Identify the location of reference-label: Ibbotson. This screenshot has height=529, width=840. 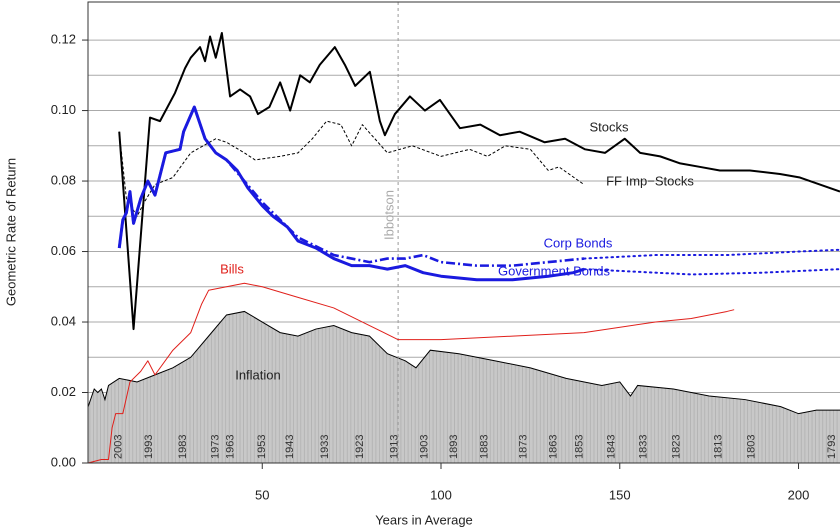
(389, 215).